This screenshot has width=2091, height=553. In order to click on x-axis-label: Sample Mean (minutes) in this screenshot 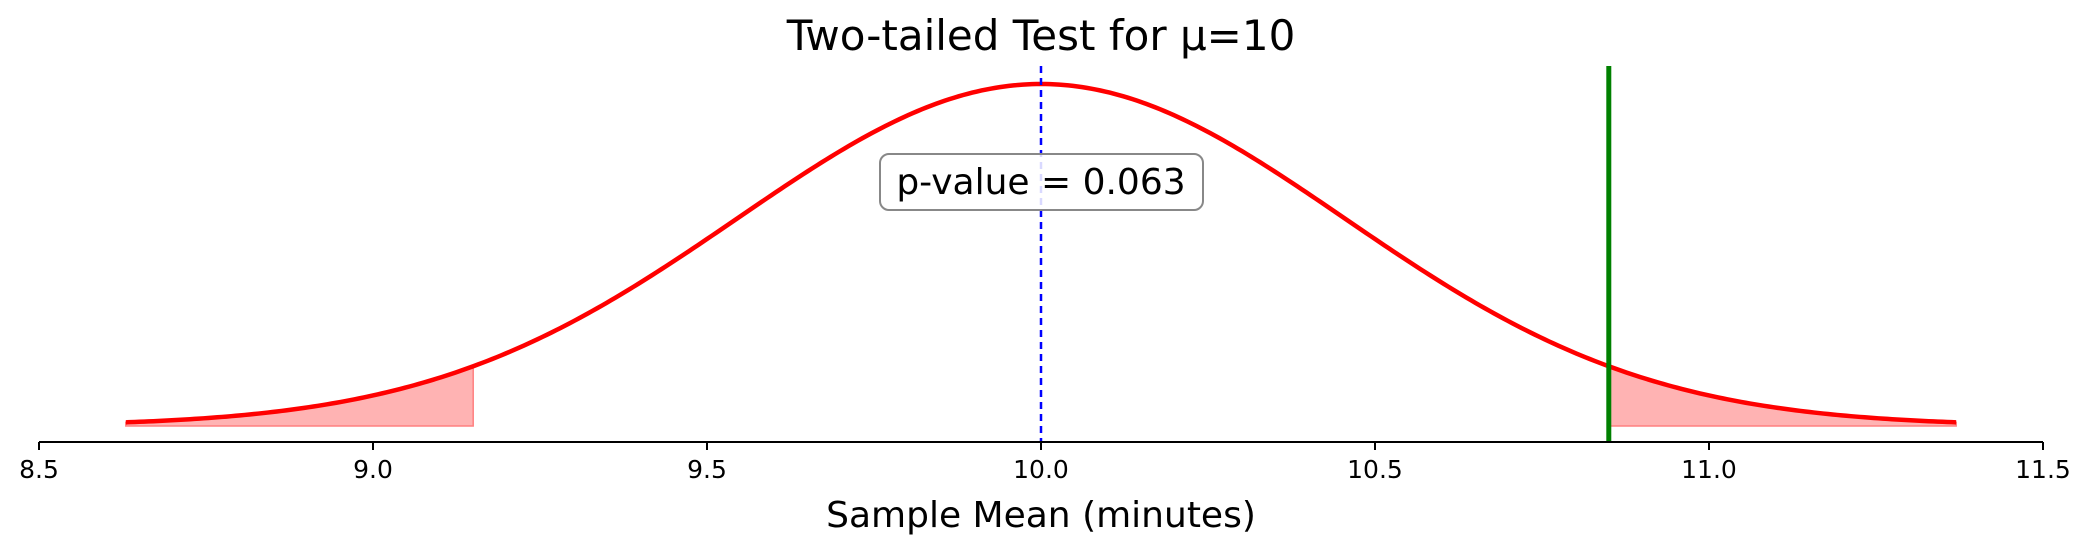, I will do `click(1041, 515)`.